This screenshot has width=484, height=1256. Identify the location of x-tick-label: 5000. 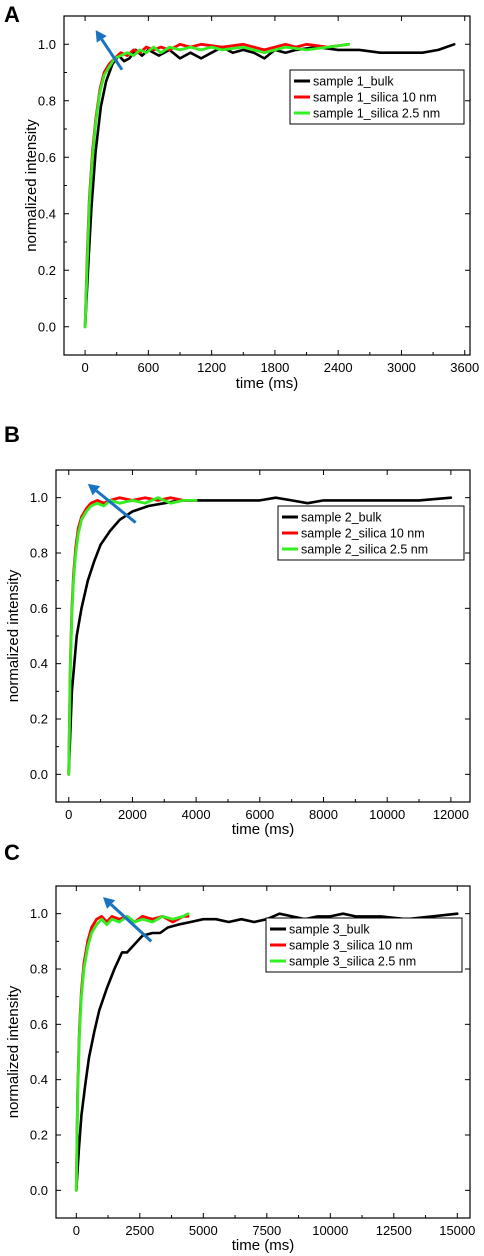
(203, 1230).